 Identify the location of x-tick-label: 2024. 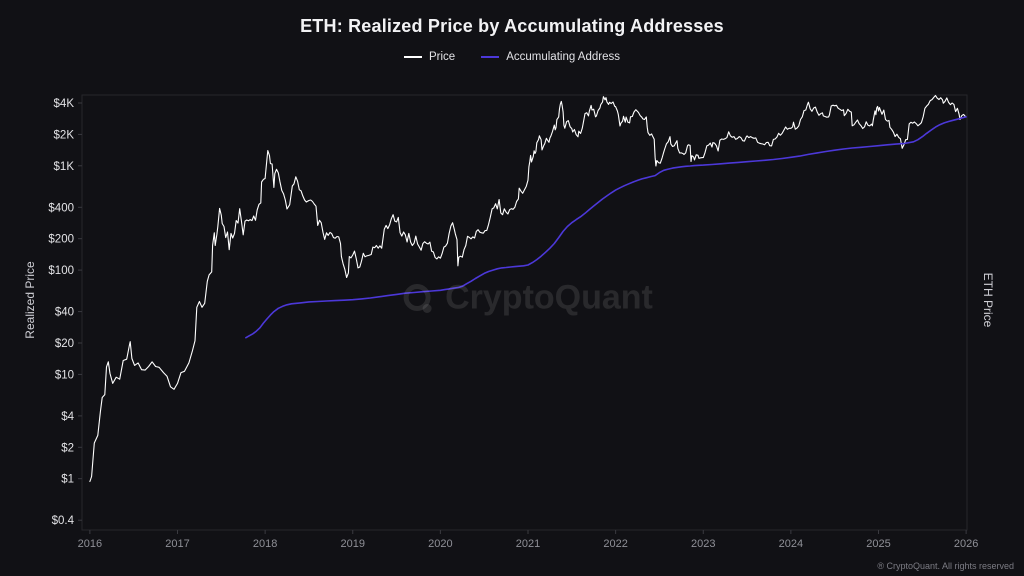
(791, 544).